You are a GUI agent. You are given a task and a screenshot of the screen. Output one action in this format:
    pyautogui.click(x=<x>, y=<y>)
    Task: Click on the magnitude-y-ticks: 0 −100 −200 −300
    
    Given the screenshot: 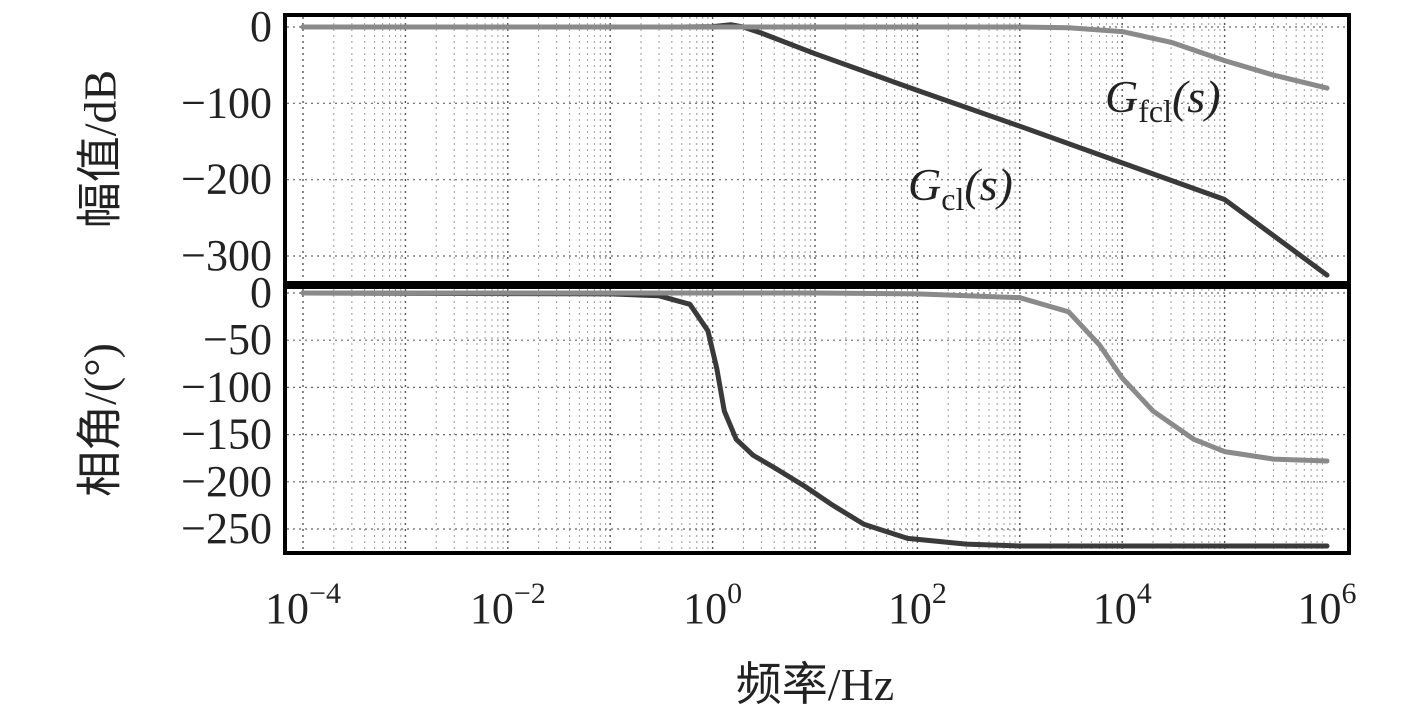 What is the action you would take?
    pyautogui.click(x=226, y=141)
    